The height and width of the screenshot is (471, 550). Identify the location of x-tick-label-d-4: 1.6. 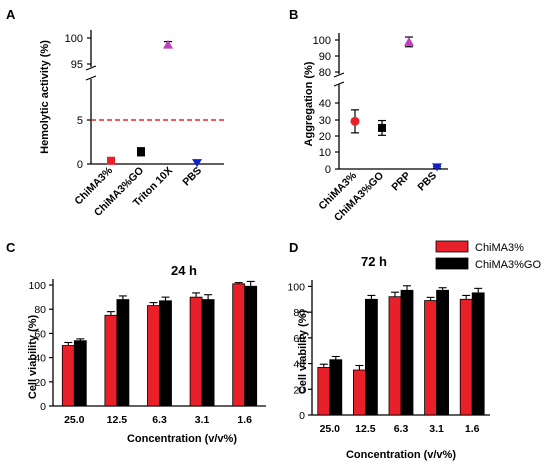
(472, 429).